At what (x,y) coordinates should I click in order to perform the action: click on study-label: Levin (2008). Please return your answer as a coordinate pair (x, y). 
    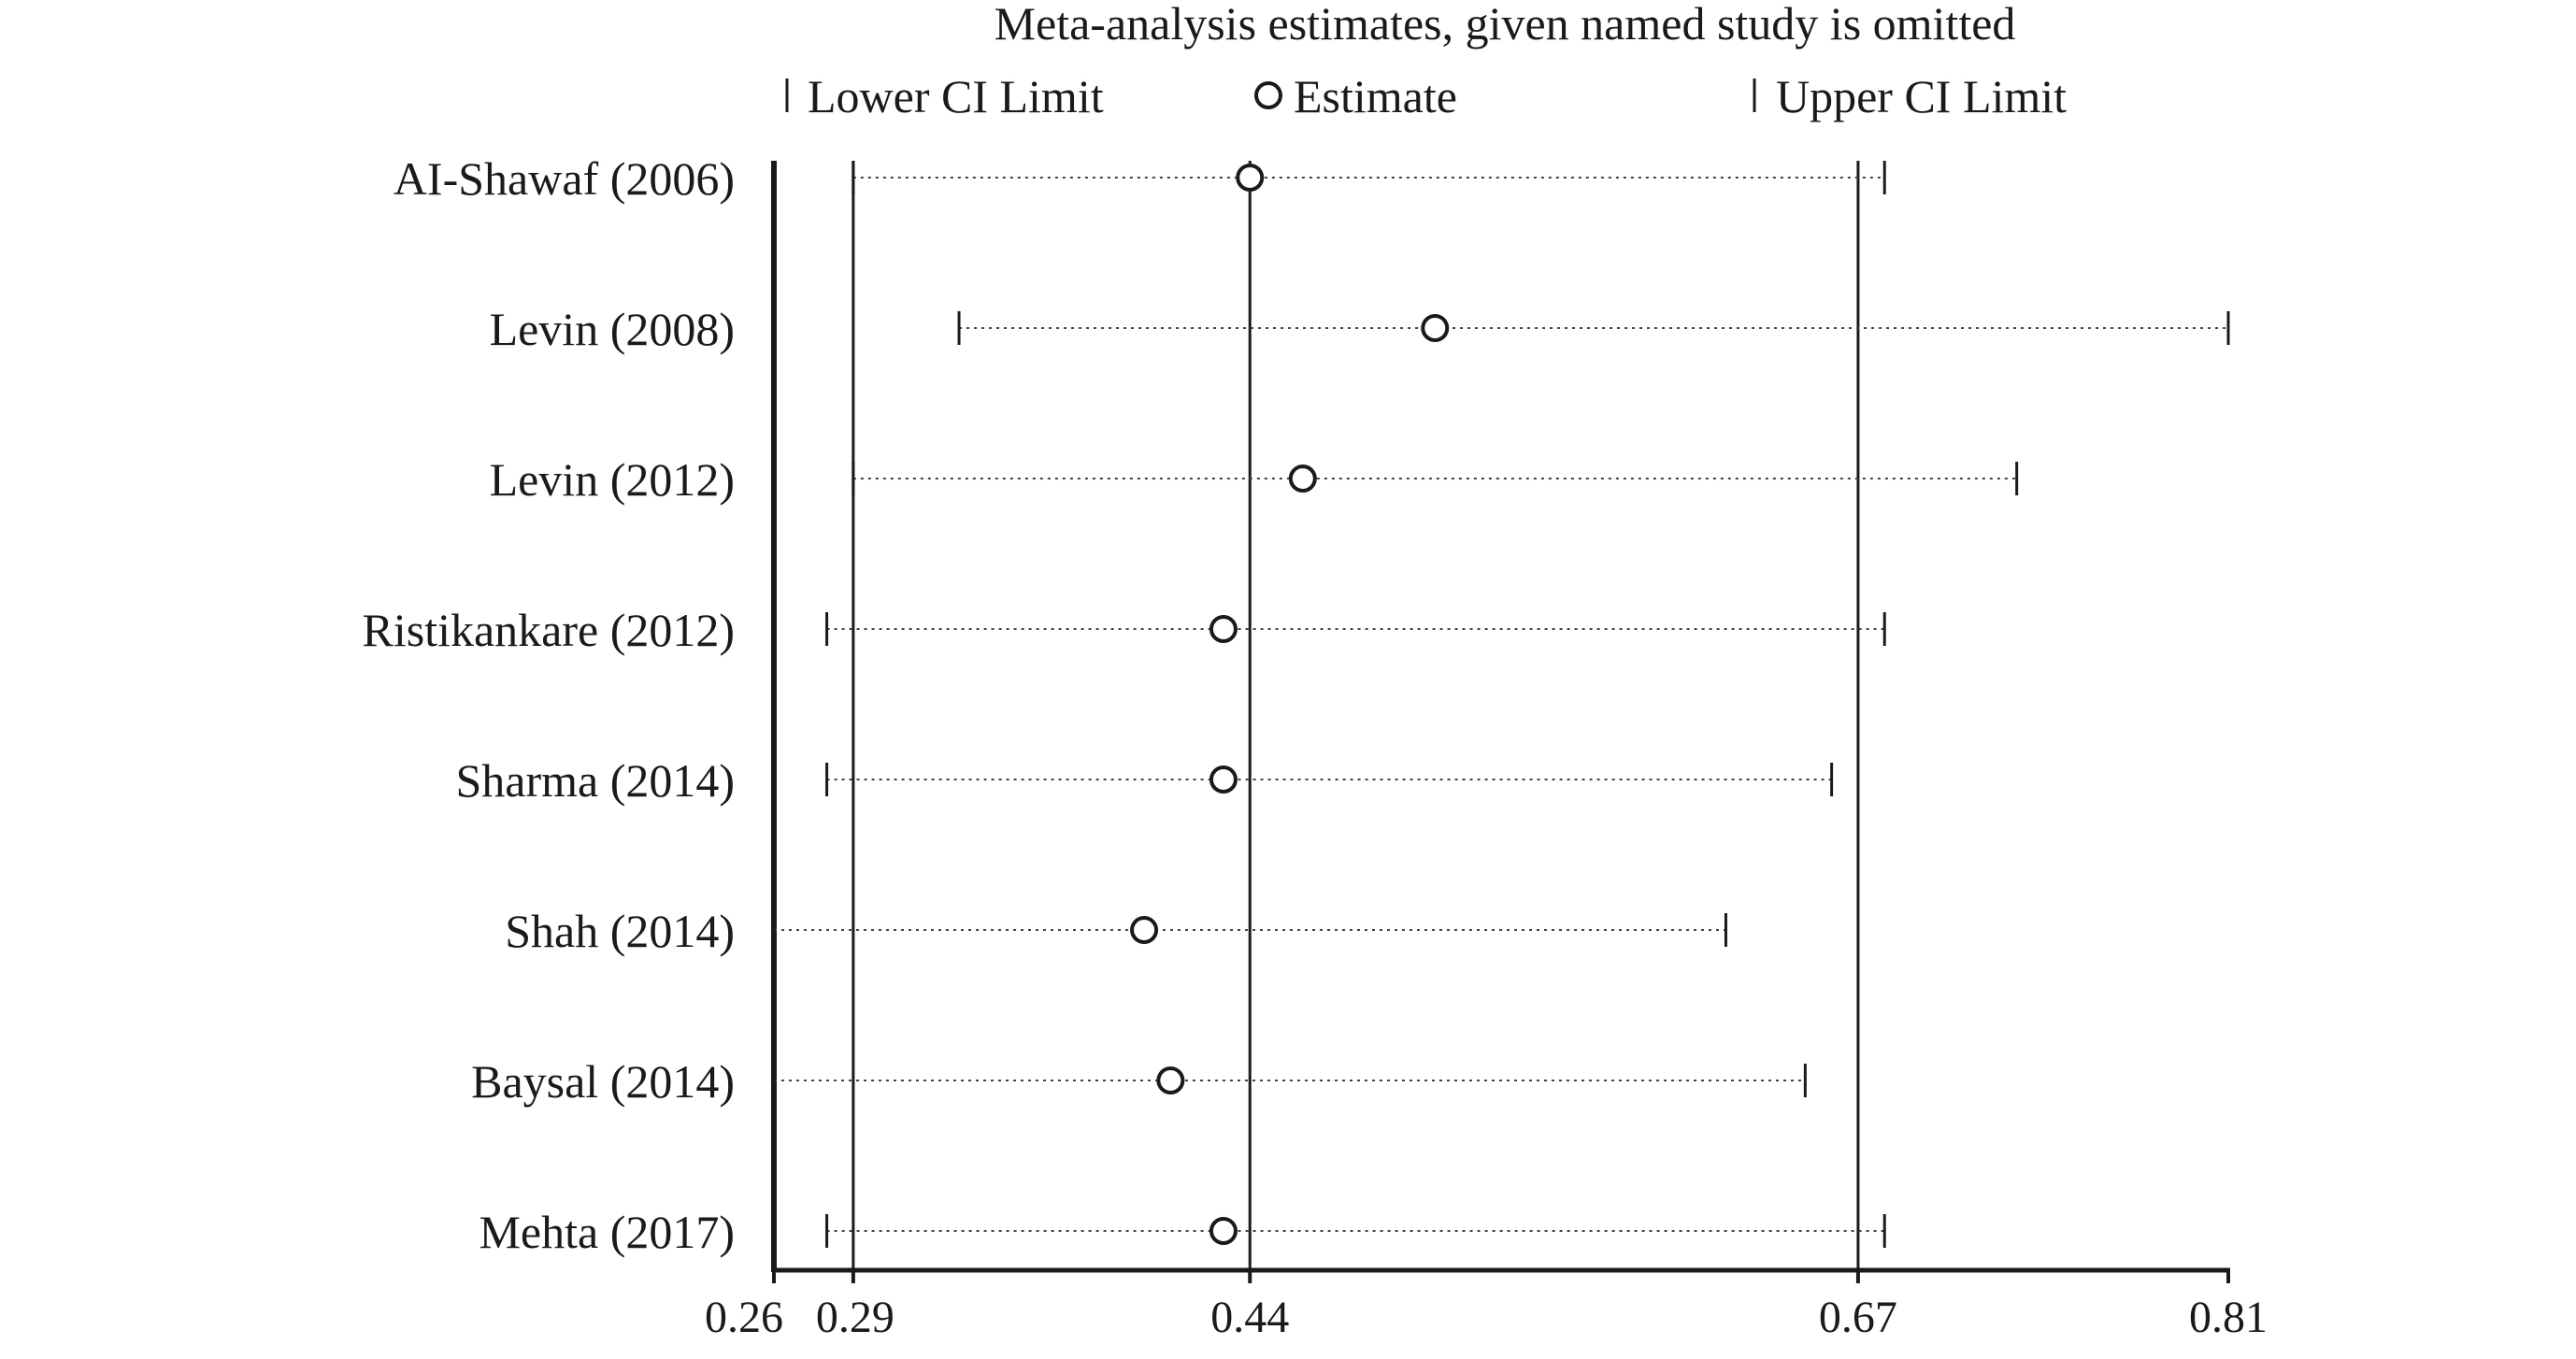
    Looking at the image, I should click on (612, 329).